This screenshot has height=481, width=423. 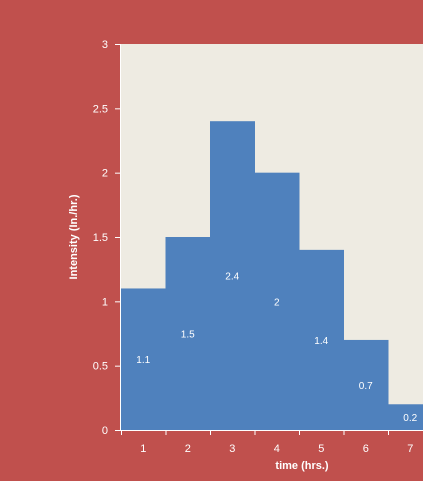 I want to click on data-label-1: 1.1, so click(x=143, y=360).